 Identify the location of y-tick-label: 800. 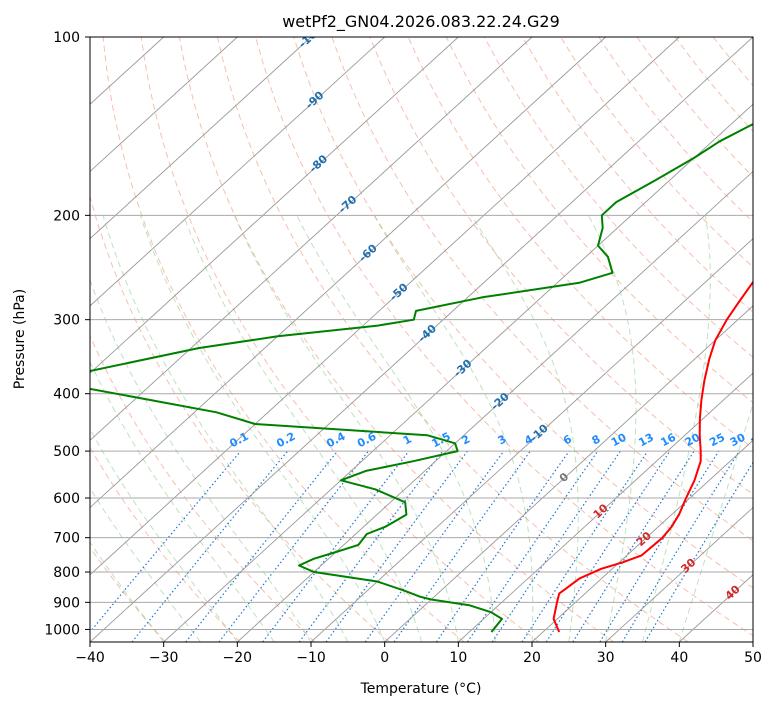
(66, 573).